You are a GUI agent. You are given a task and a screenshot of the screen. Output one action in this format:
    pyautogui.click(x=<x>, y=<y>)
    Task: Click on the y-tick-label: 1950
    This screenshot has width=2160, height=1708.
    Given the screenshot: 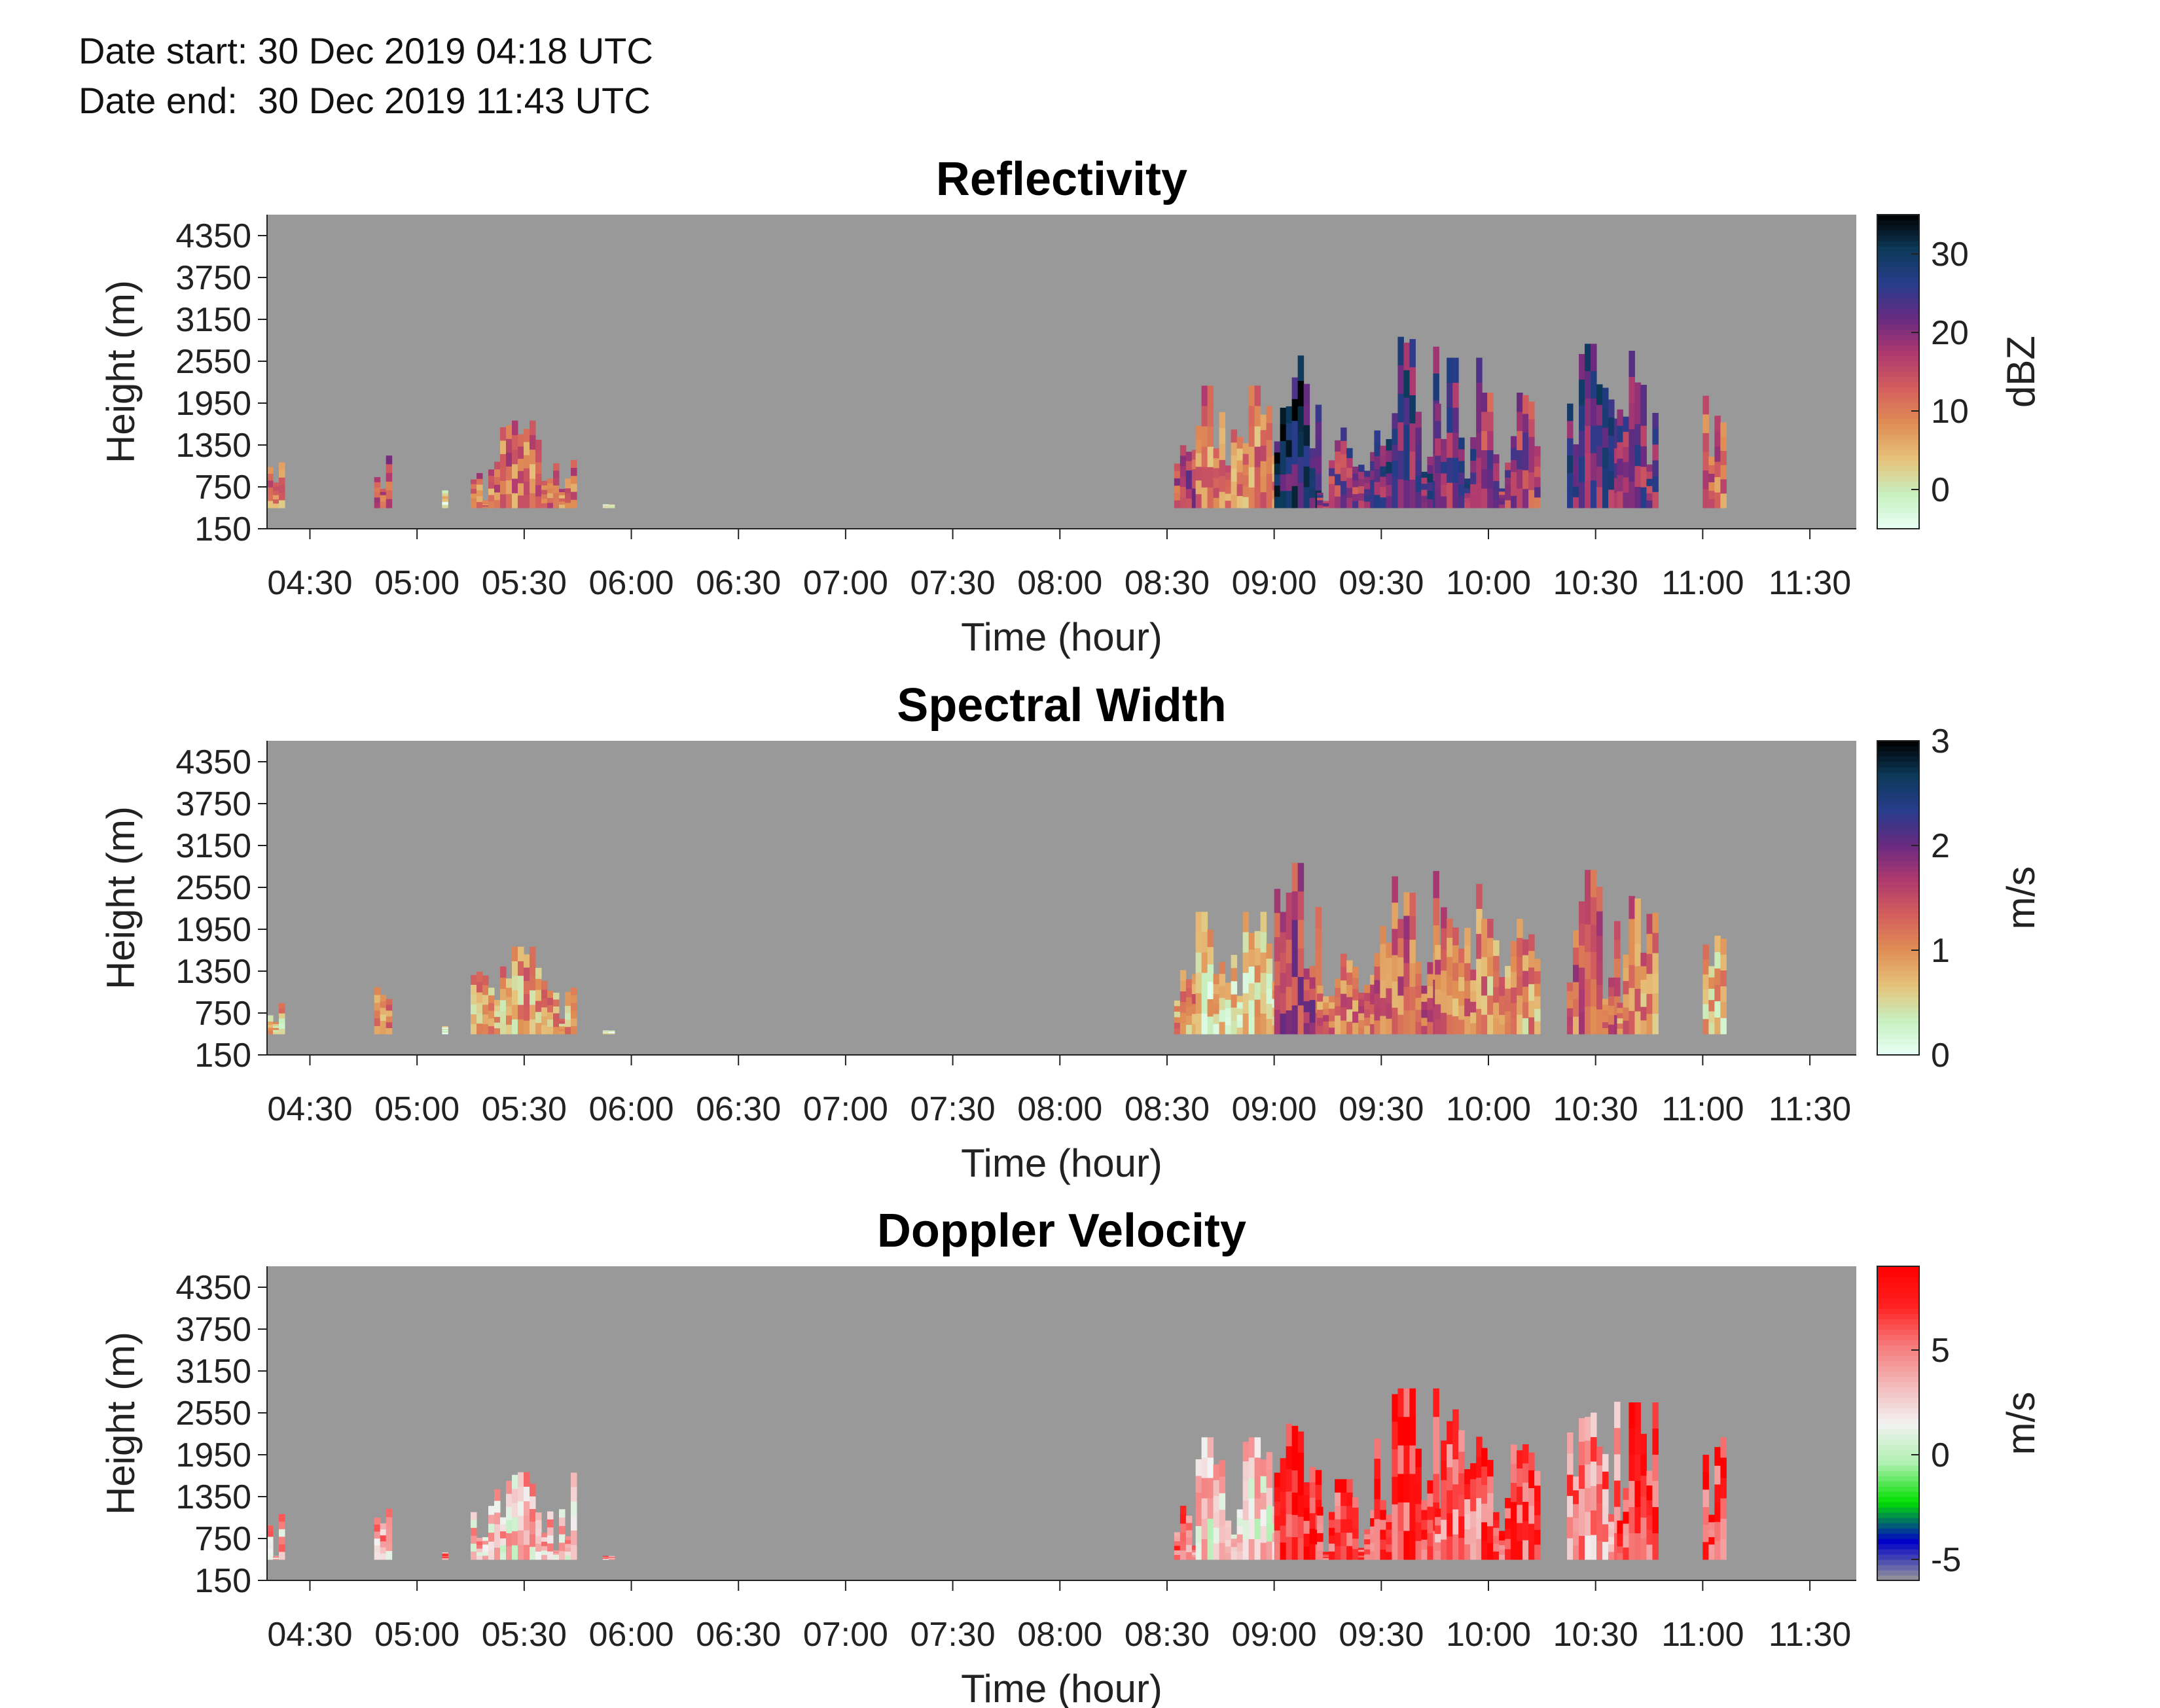 What is the action you would take?
    pyautogui.click(x=213, y=404)
    